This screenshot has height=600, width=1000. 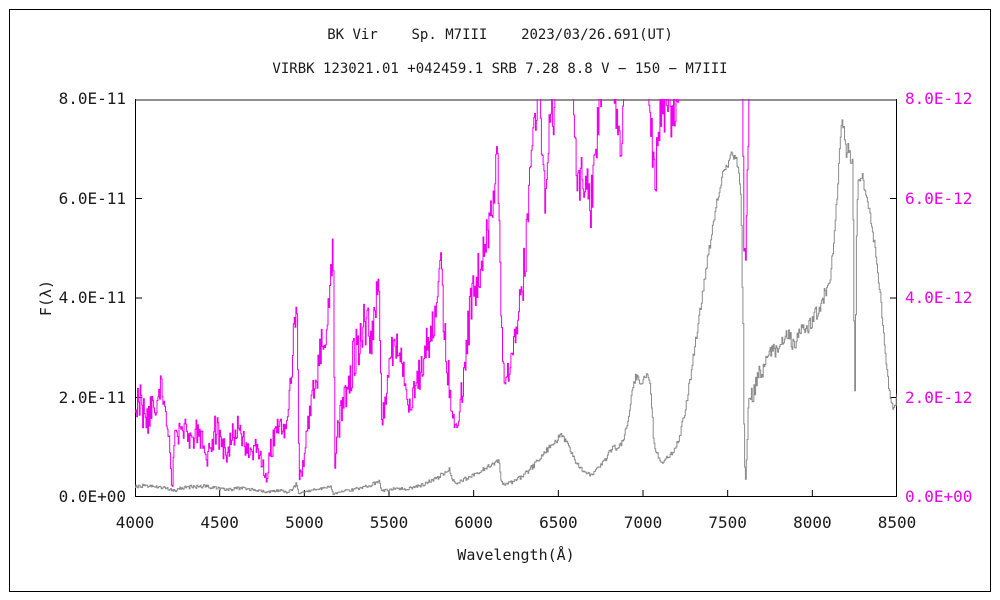 I want to click on y-axis-label: F(λ), so click(x=46, y=298).